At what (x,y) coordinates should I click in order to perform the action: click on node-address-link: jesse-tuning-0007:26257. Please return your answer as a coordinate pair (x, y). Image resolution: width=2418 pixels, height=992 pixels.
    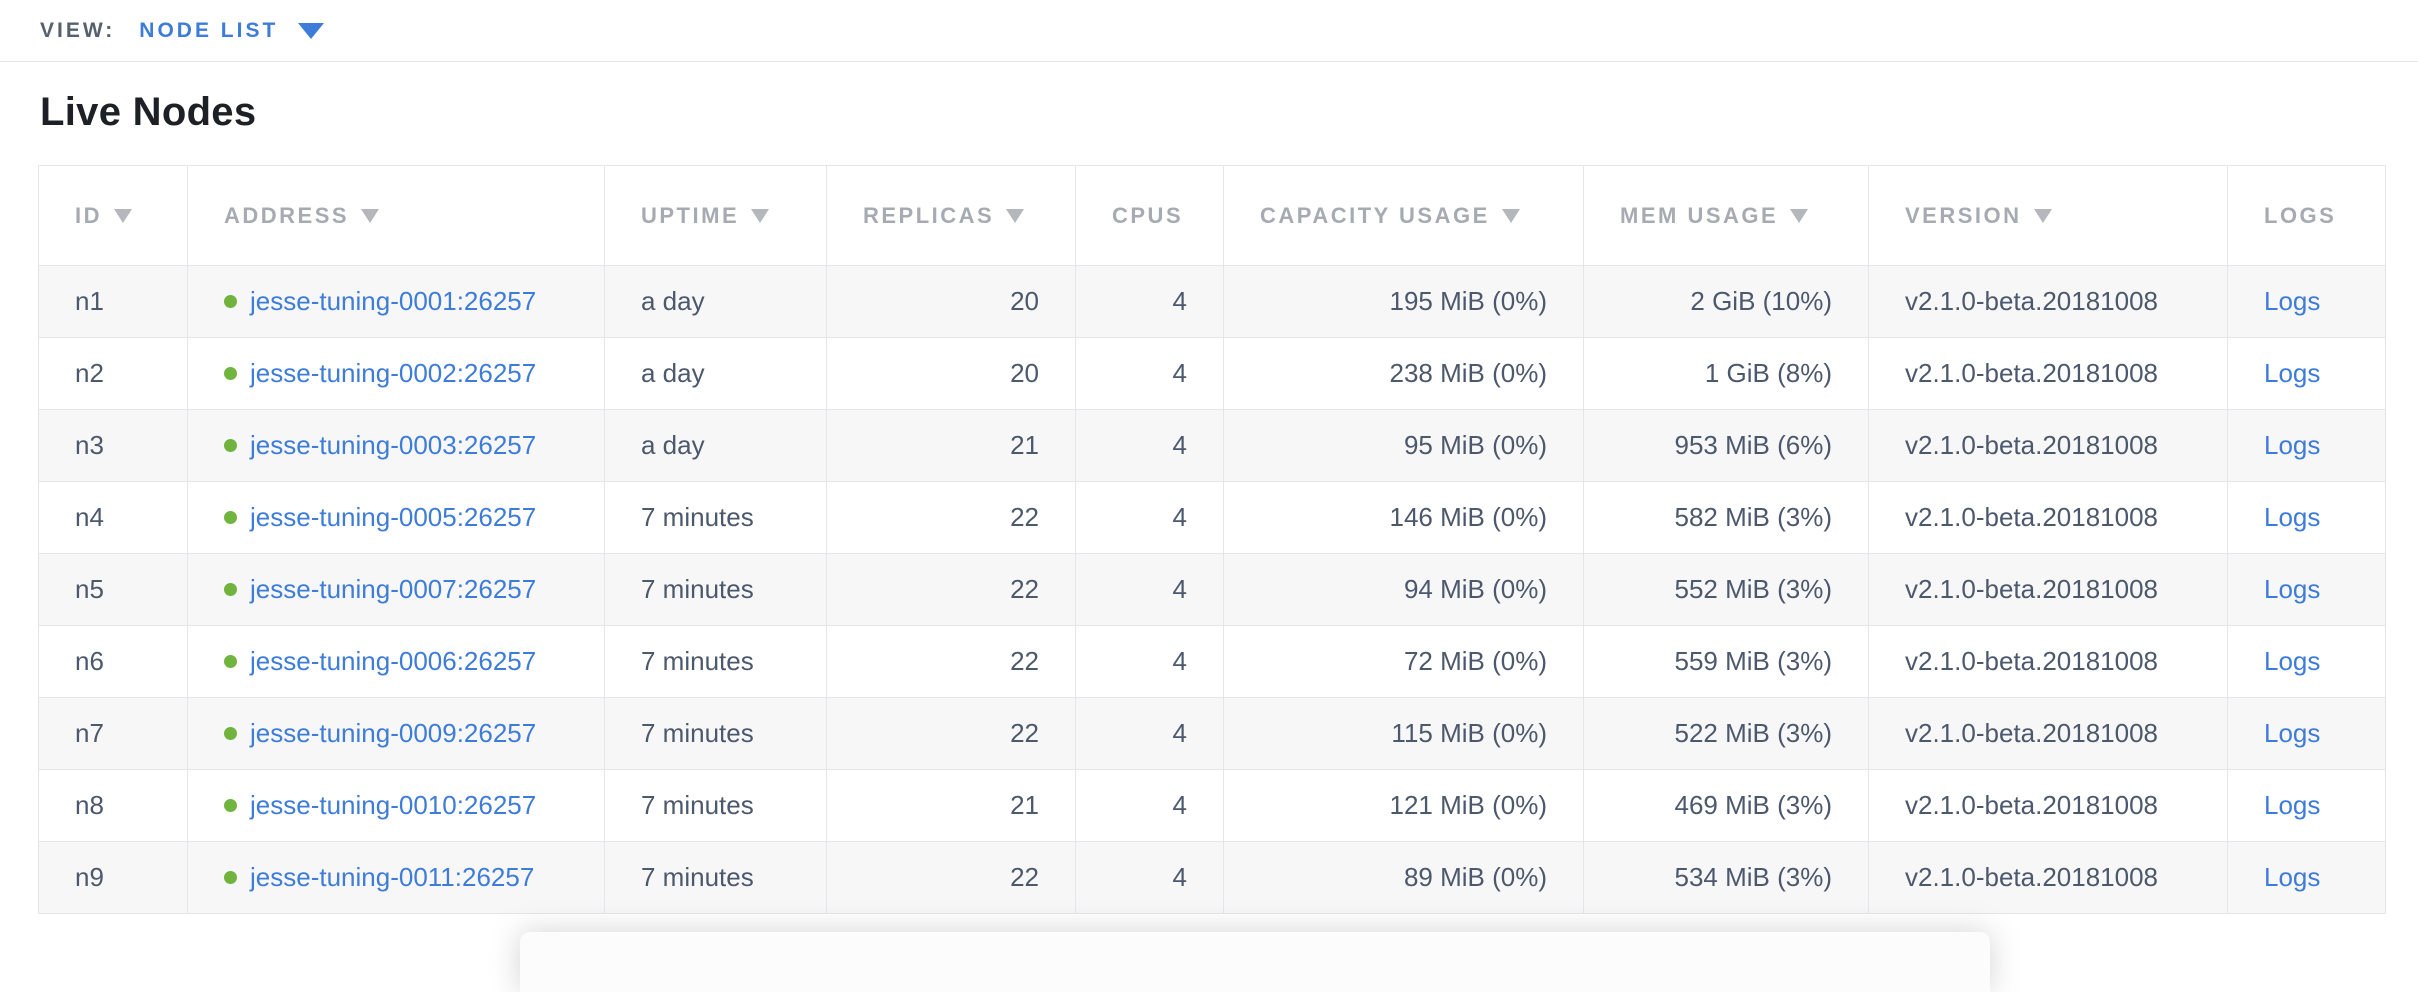
    Looking at the image, I should click on (393, 589).